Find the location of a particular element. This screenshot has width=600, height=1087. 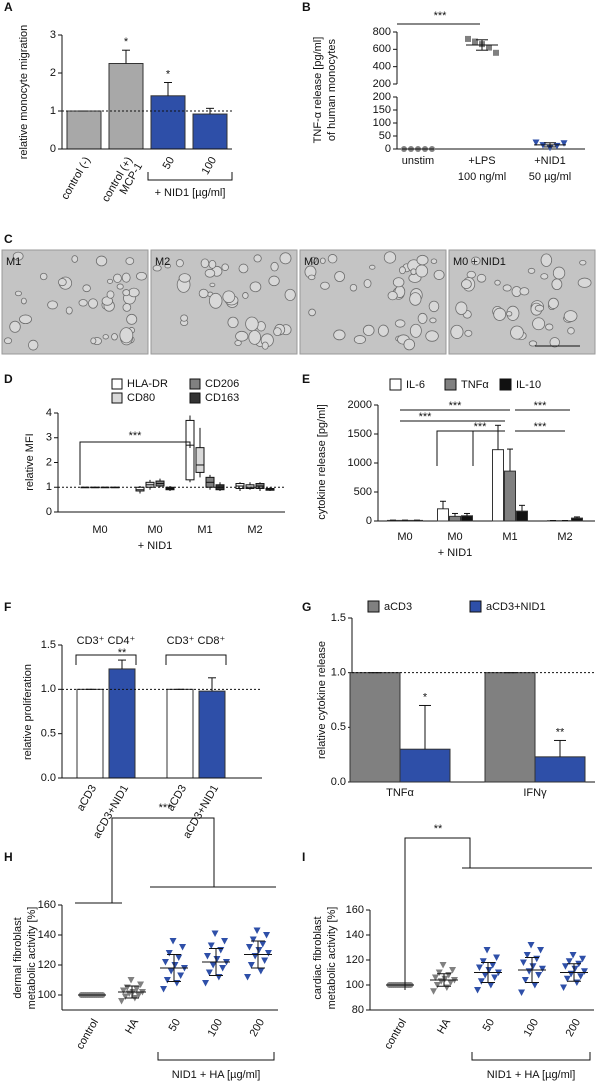

y-axis-label: TNF-α release [pg/ml] is located at coordinates (318, 90).